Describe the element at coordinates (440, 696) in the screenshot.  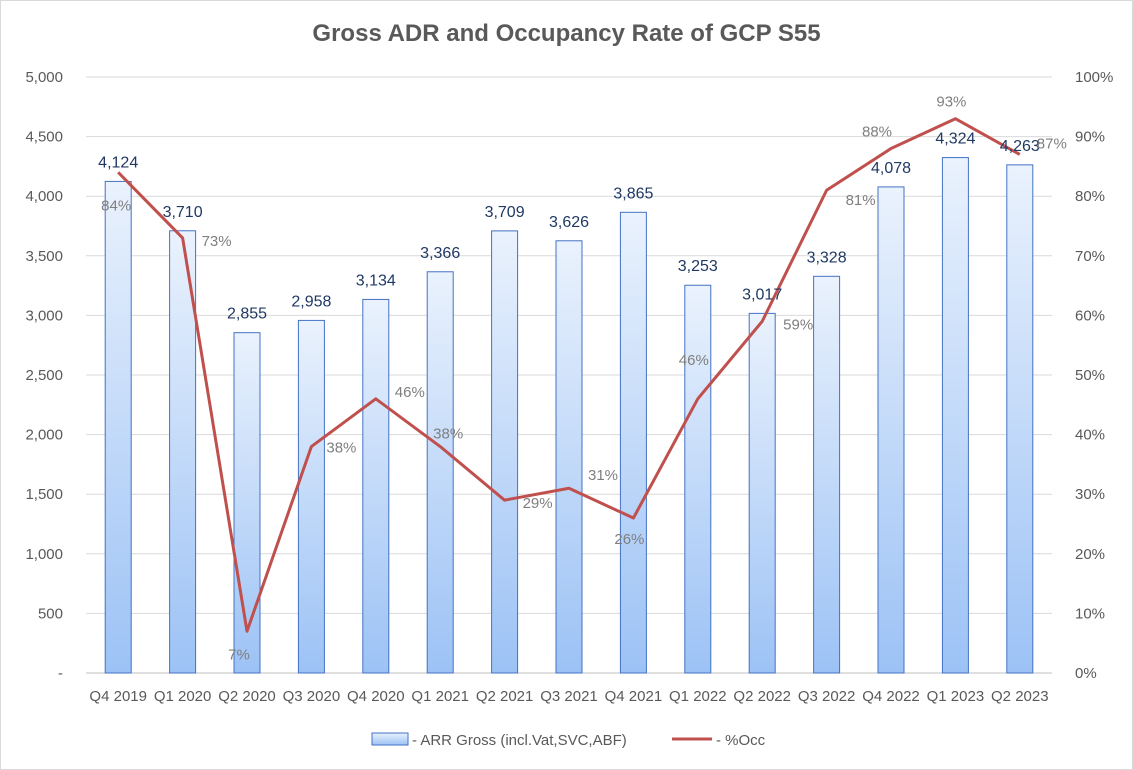
I see `x-axis-category-label: Q1 2021` at that location.